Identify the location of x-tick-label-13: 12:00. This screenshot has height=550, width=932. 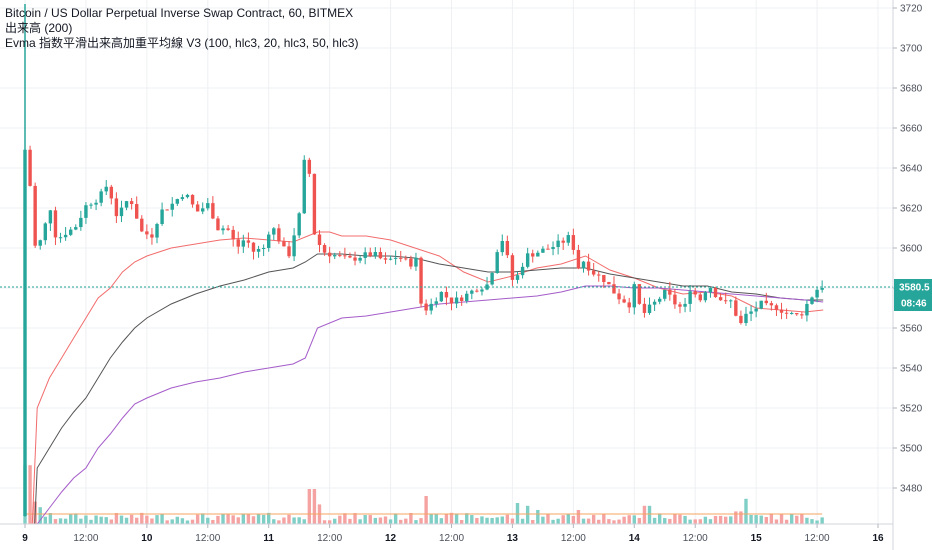
(817, 538).